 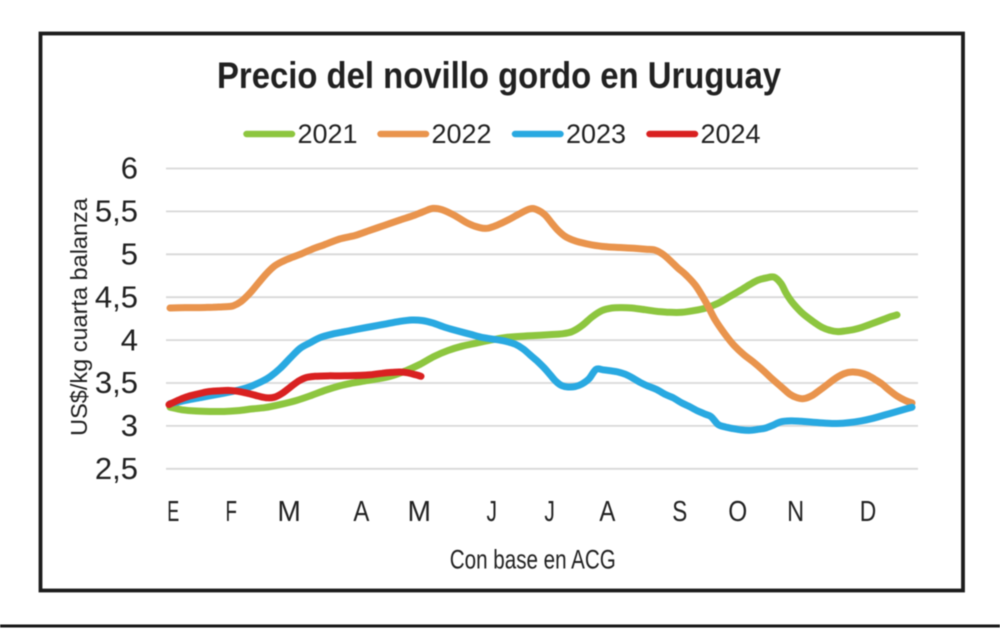 I want to click on svg-text: 2,5, so click(x=116, y=468).